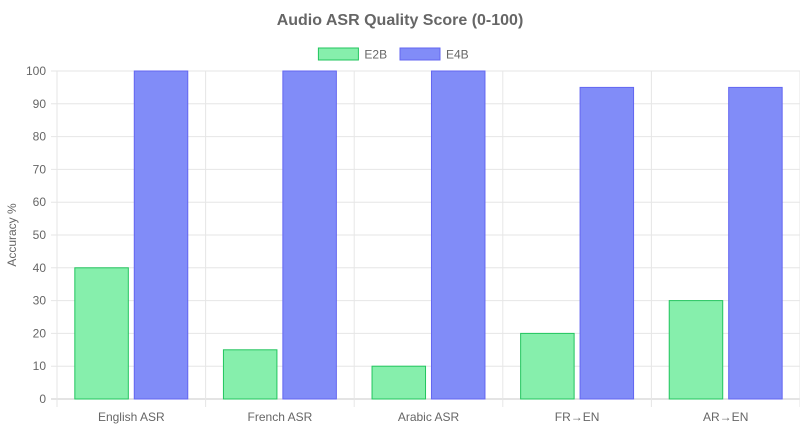 Image resolution: width=800 pixels, height=432 pixels. Describe the element at coordinates (131, 417) in the screenshot. I see `x-tick-label: English ASR` at that location.